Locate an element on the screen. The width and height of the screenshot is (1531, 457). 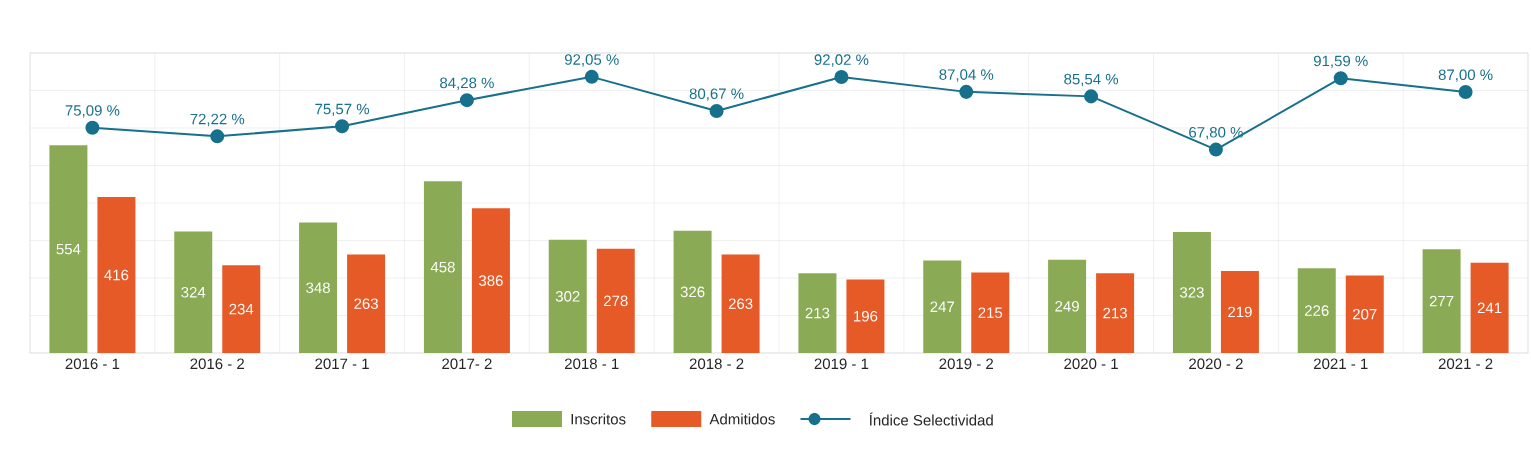
data-label: 241 is located at coordinates (1489, 308).